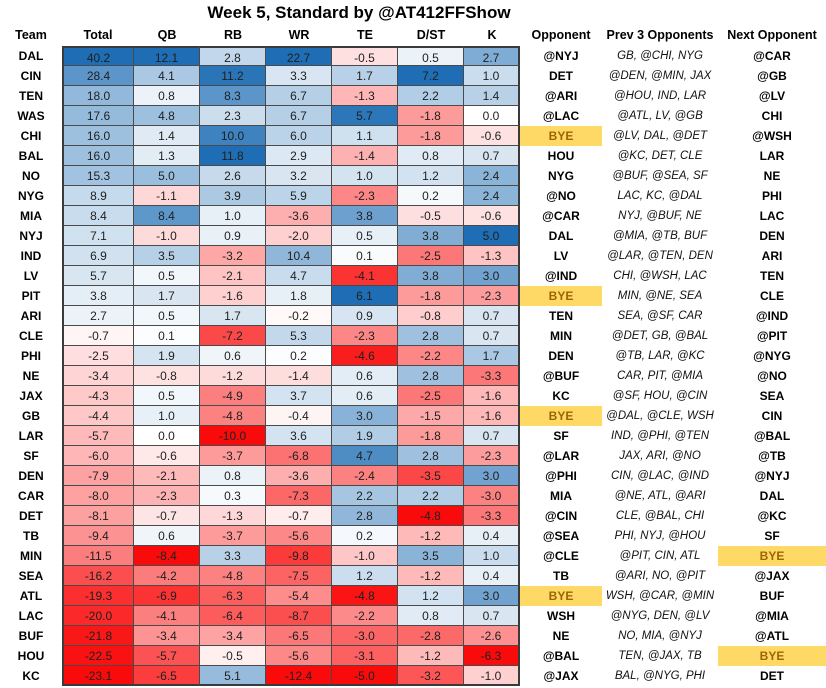  What do you see at coordinates (492, 576) in the screenshot?
I see `stat-cell: 0.4` at bounding box center [492, 576].